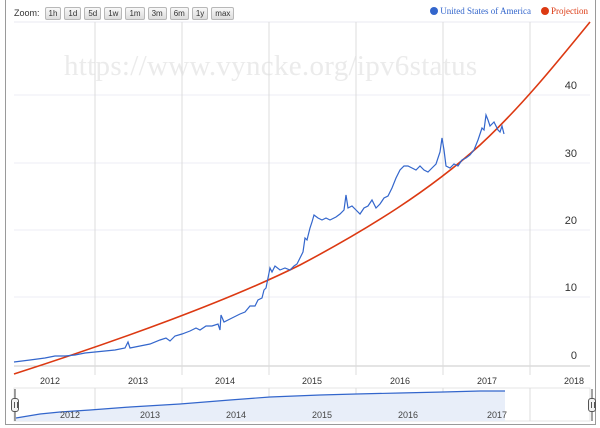 The height and width of the screenshot is (428, 600). Describe the element at coordinates (50, 381) in the screenshot. I see `x-tick-2012: 2012` at that location.